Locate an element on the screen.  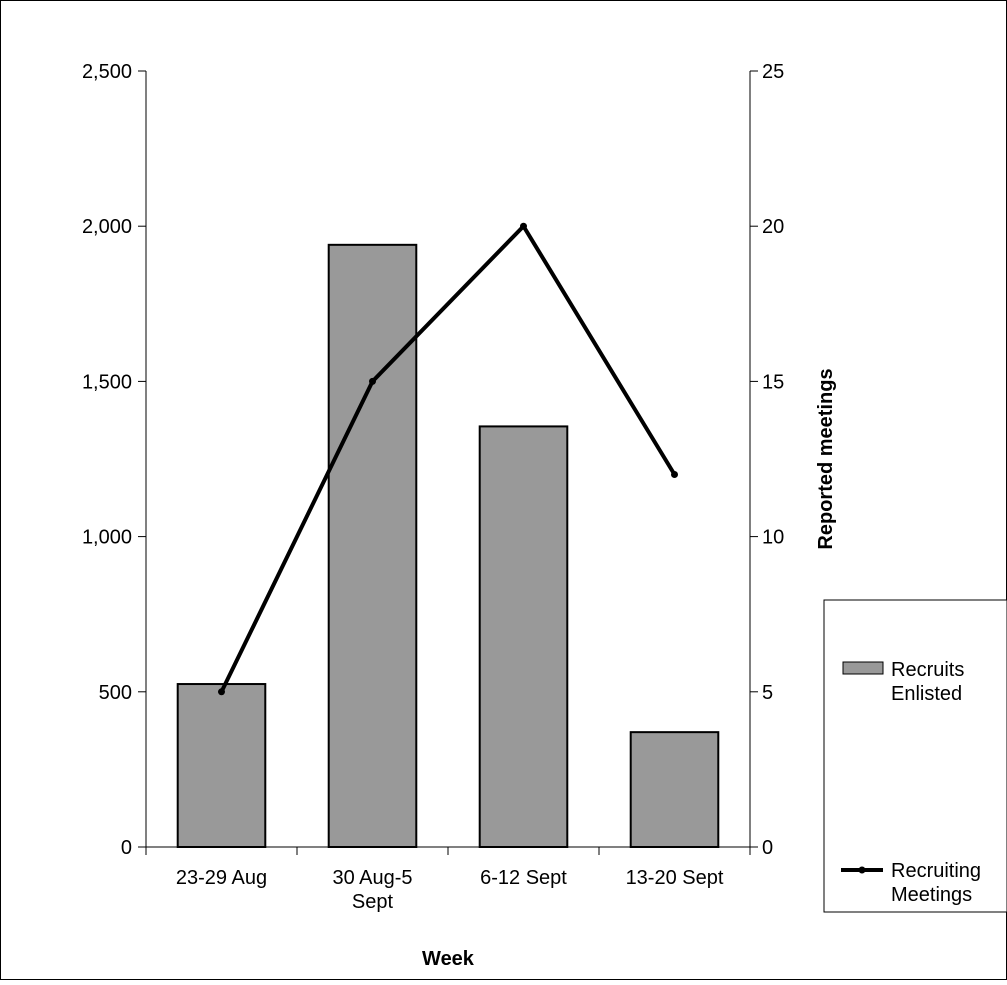
left-tick-label: 2,000 is located at coordinates (107, 227).